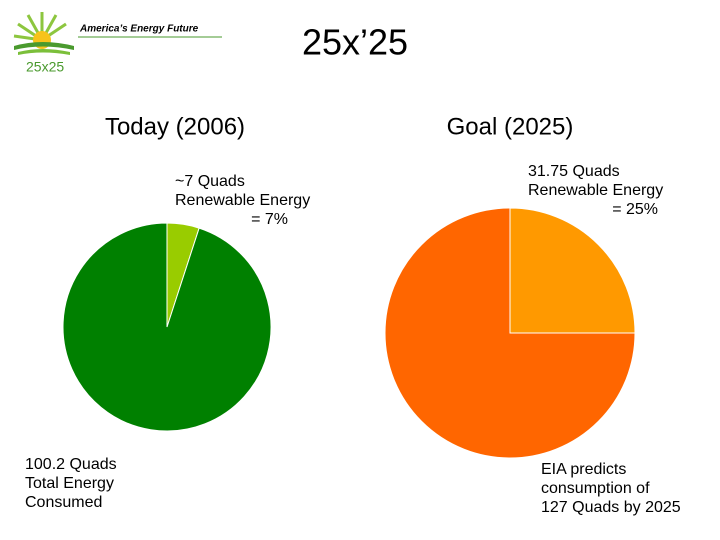 The image size is (720, 540). Describe the element at coordinates (611, 507) in the screenshot. I see `annotation: 127 Quads by 2025` at that location.